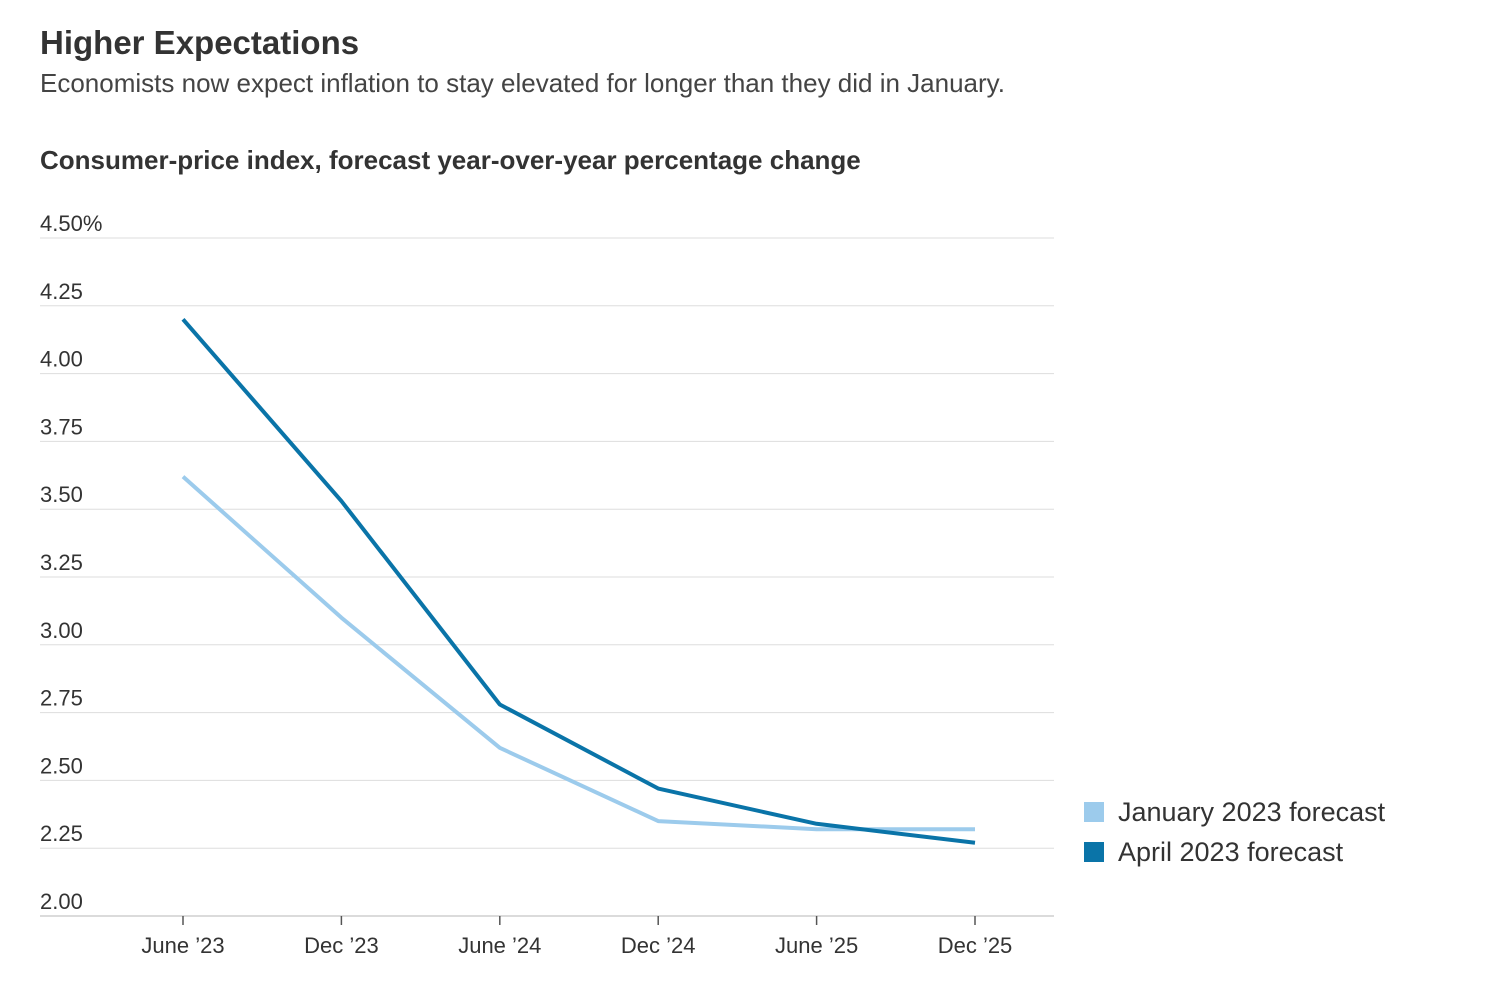 The height and width of the screenshot is (986, 1501). Describe the element at coordinates (1094, 852) in the screenshot. I see `legend-swatch-april` at that location.